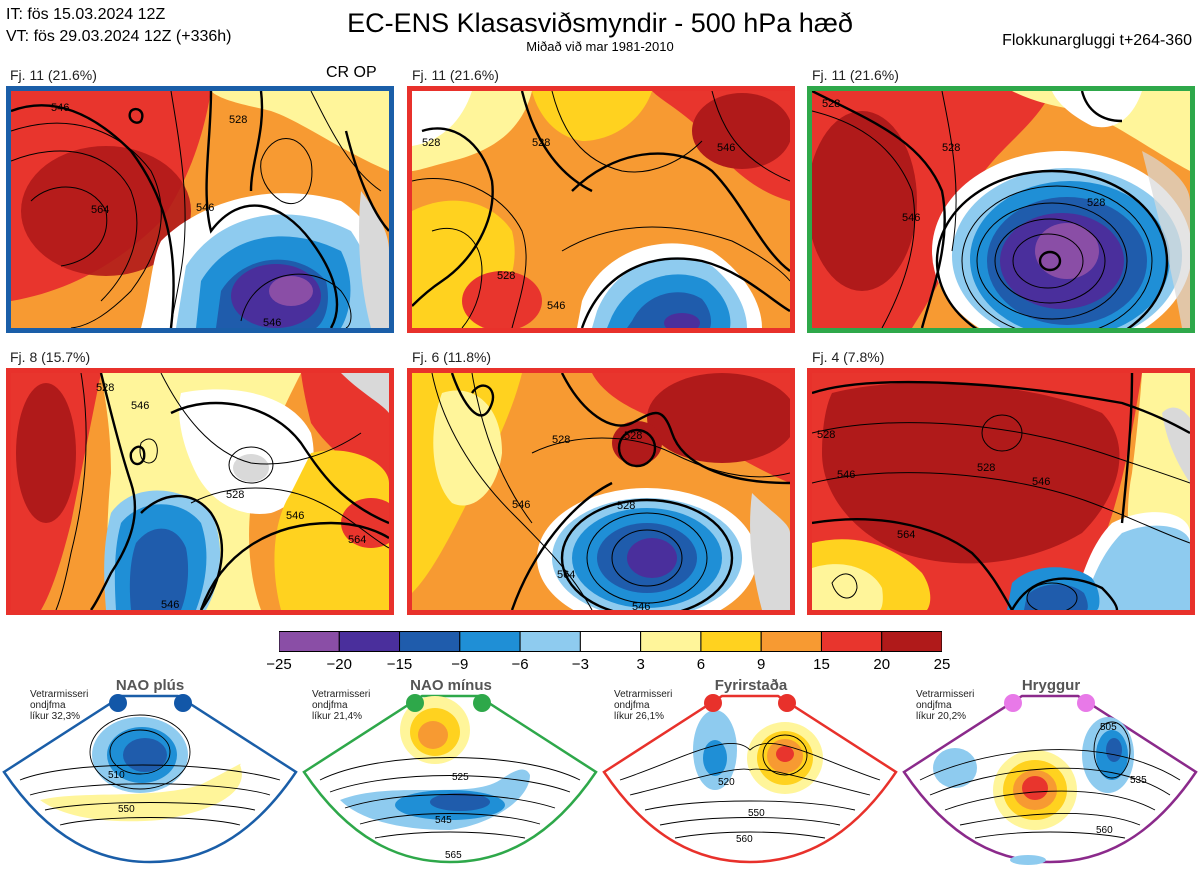  What do you see at coordinates (126, 809) in the screenshot?
I see `regime-1-contour-2: 550` at bounding box center [126, 809].